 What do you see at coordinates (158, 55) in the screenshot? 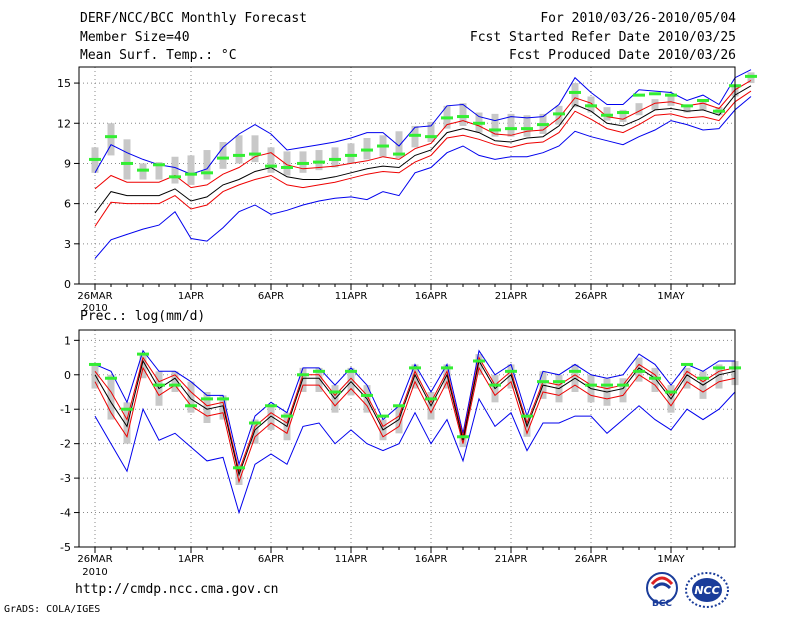
I see `variable-label: Mean Surf. Temp.: °C` at bounding box center [158, 55].